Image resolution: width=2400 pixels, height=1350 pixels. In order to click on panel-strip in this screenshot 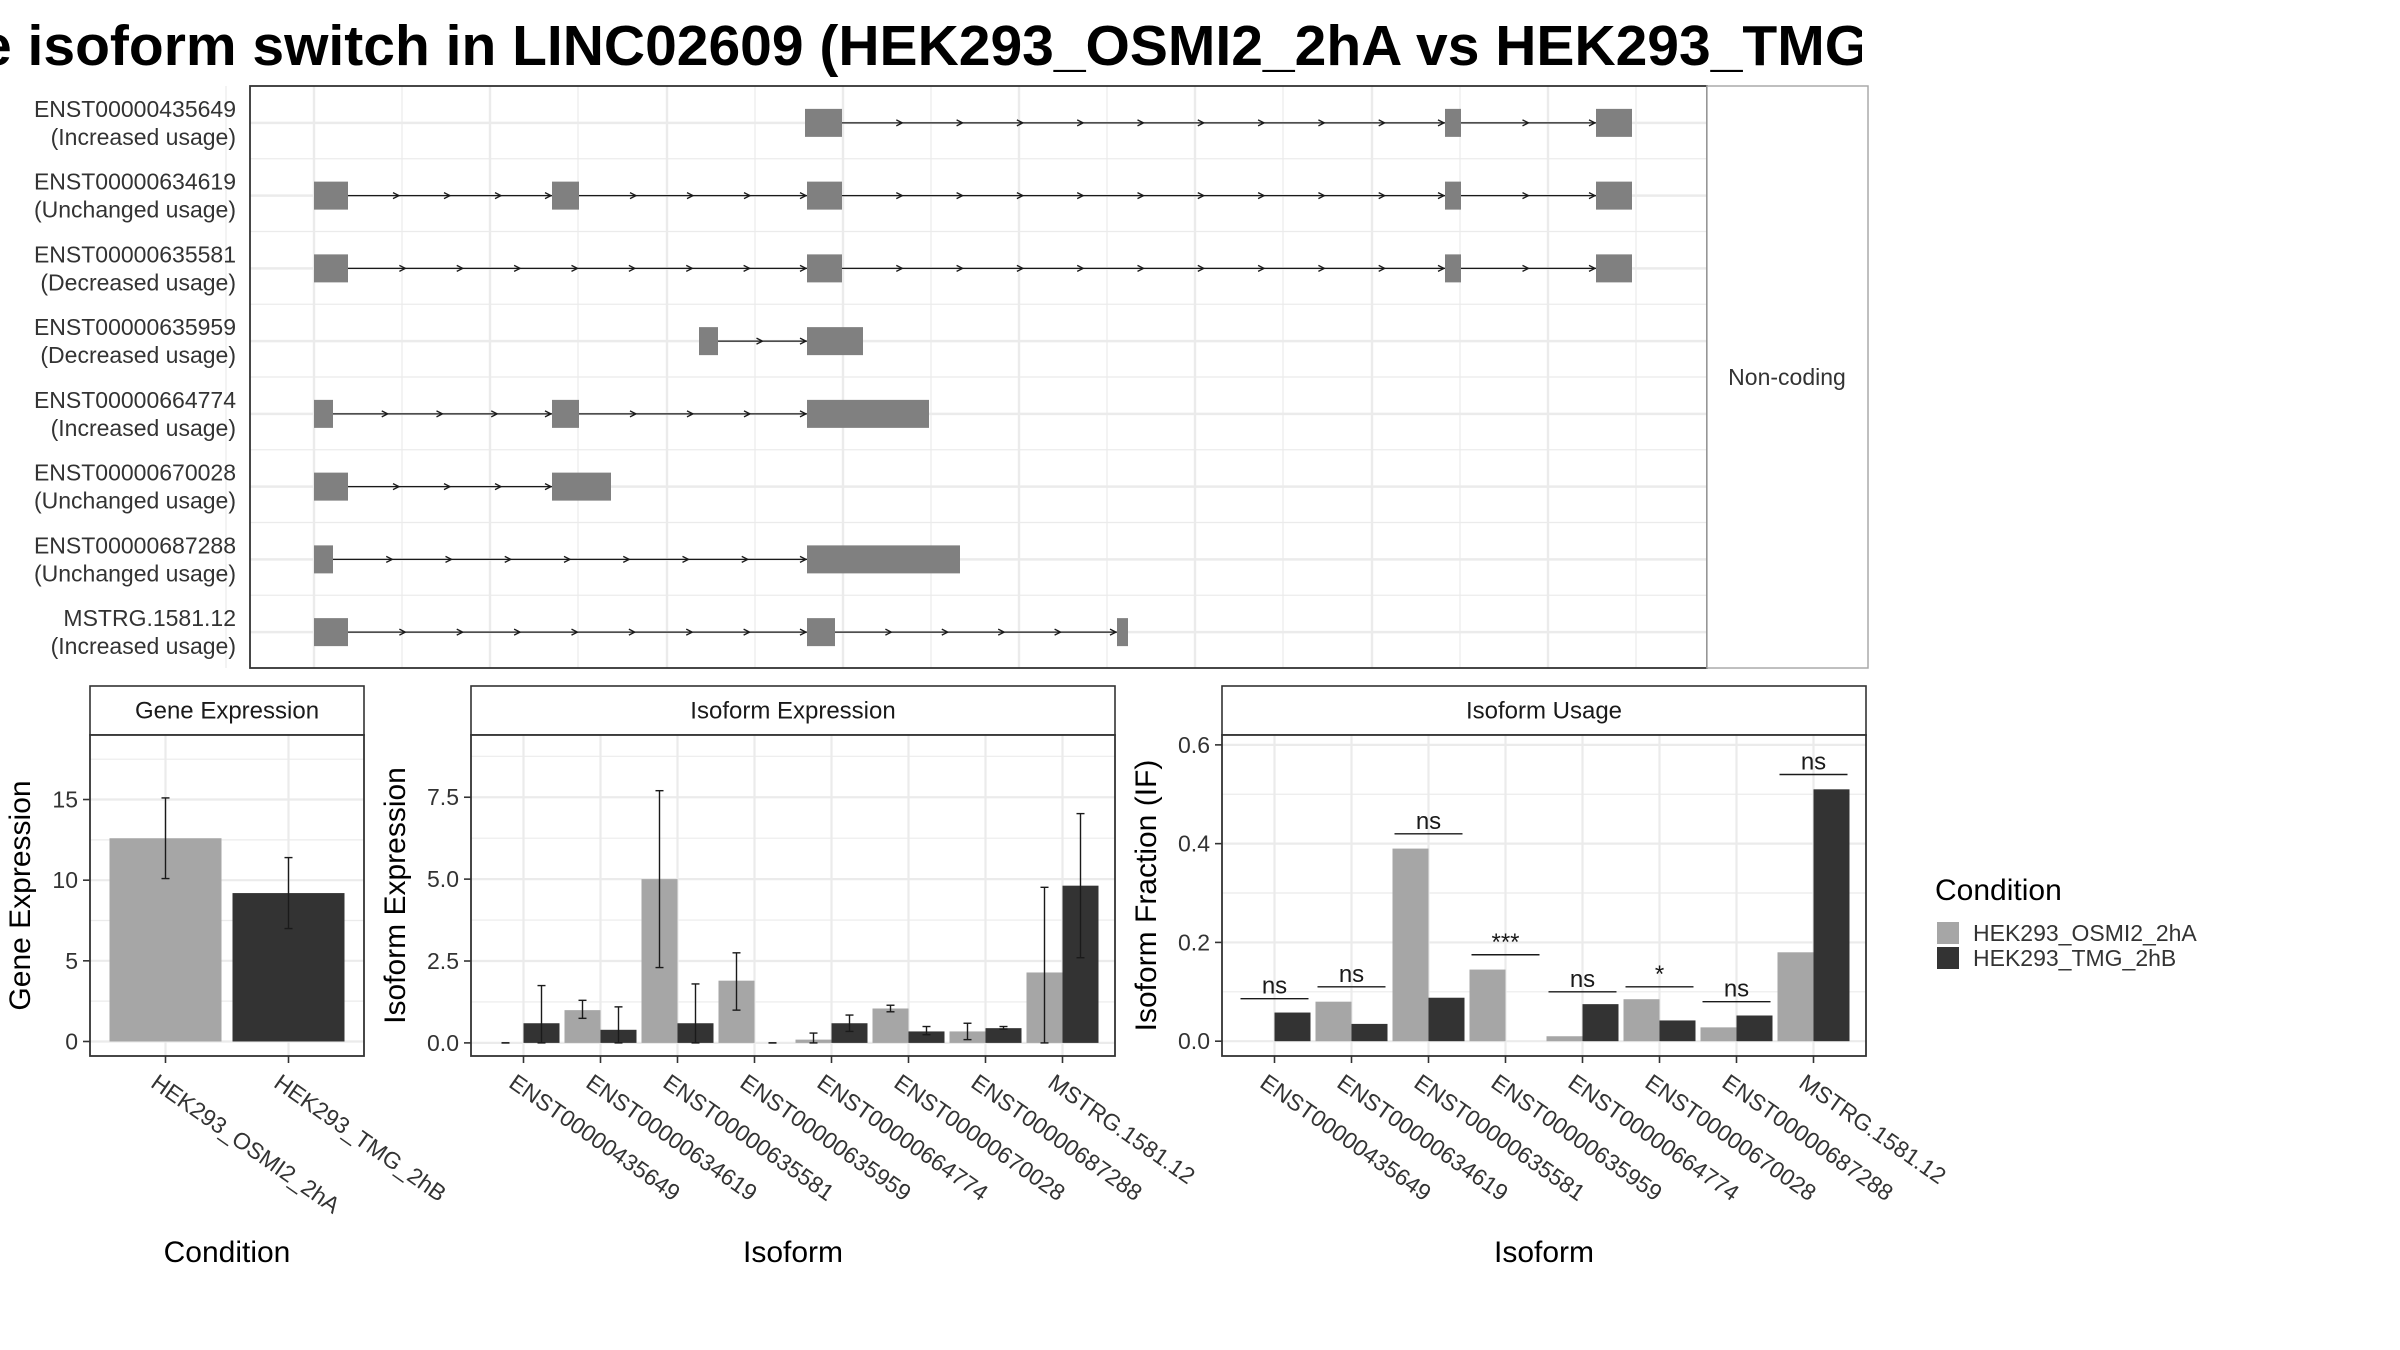, I will do `click(1544, 710)`.